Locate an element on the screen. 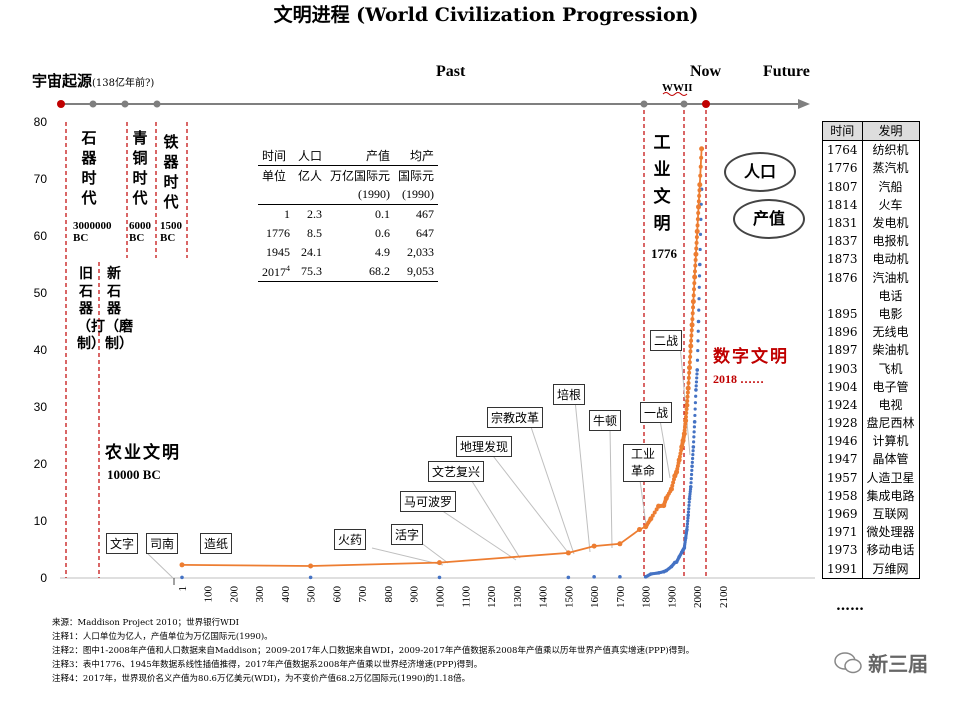 The width and height of the screenshot is (972, 702). invention-name: 发电机 is located at coordinates (890, 223).